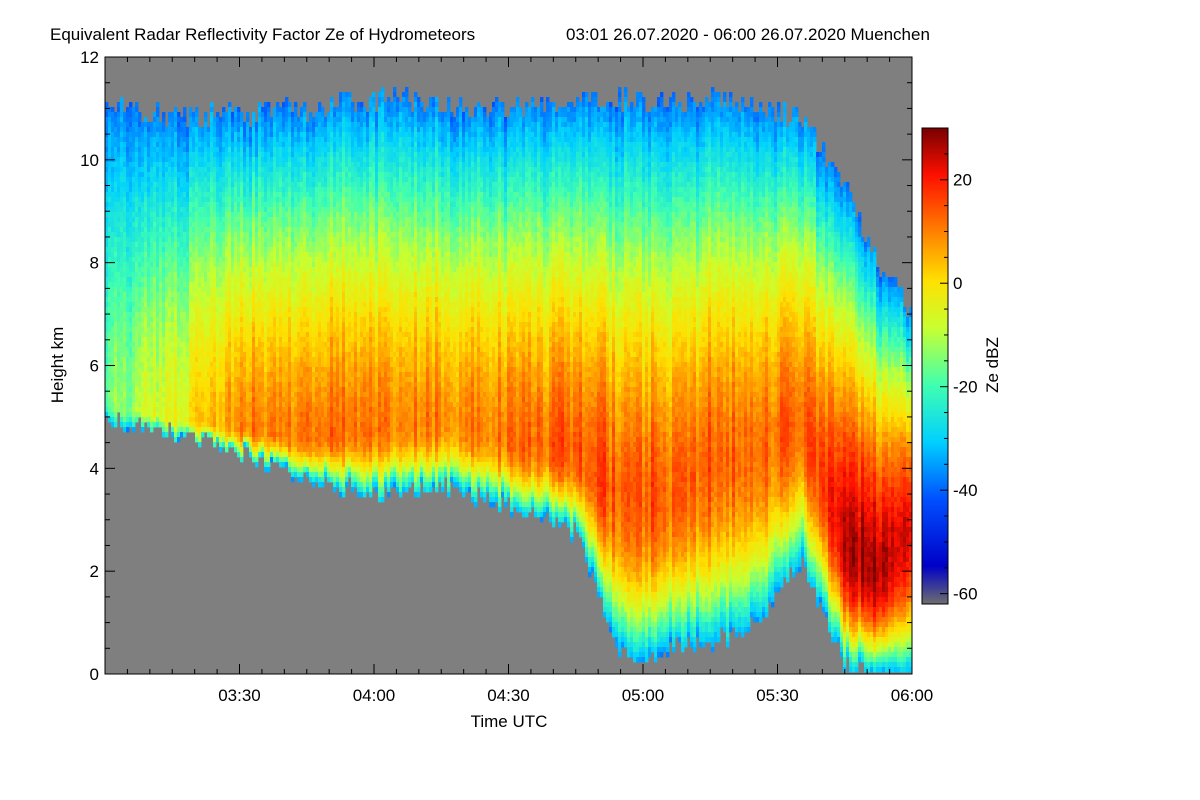 The height and width of the screenshot is (800, 1200). I want to click on colorbar-tick-label: 20, so click(962, 180).